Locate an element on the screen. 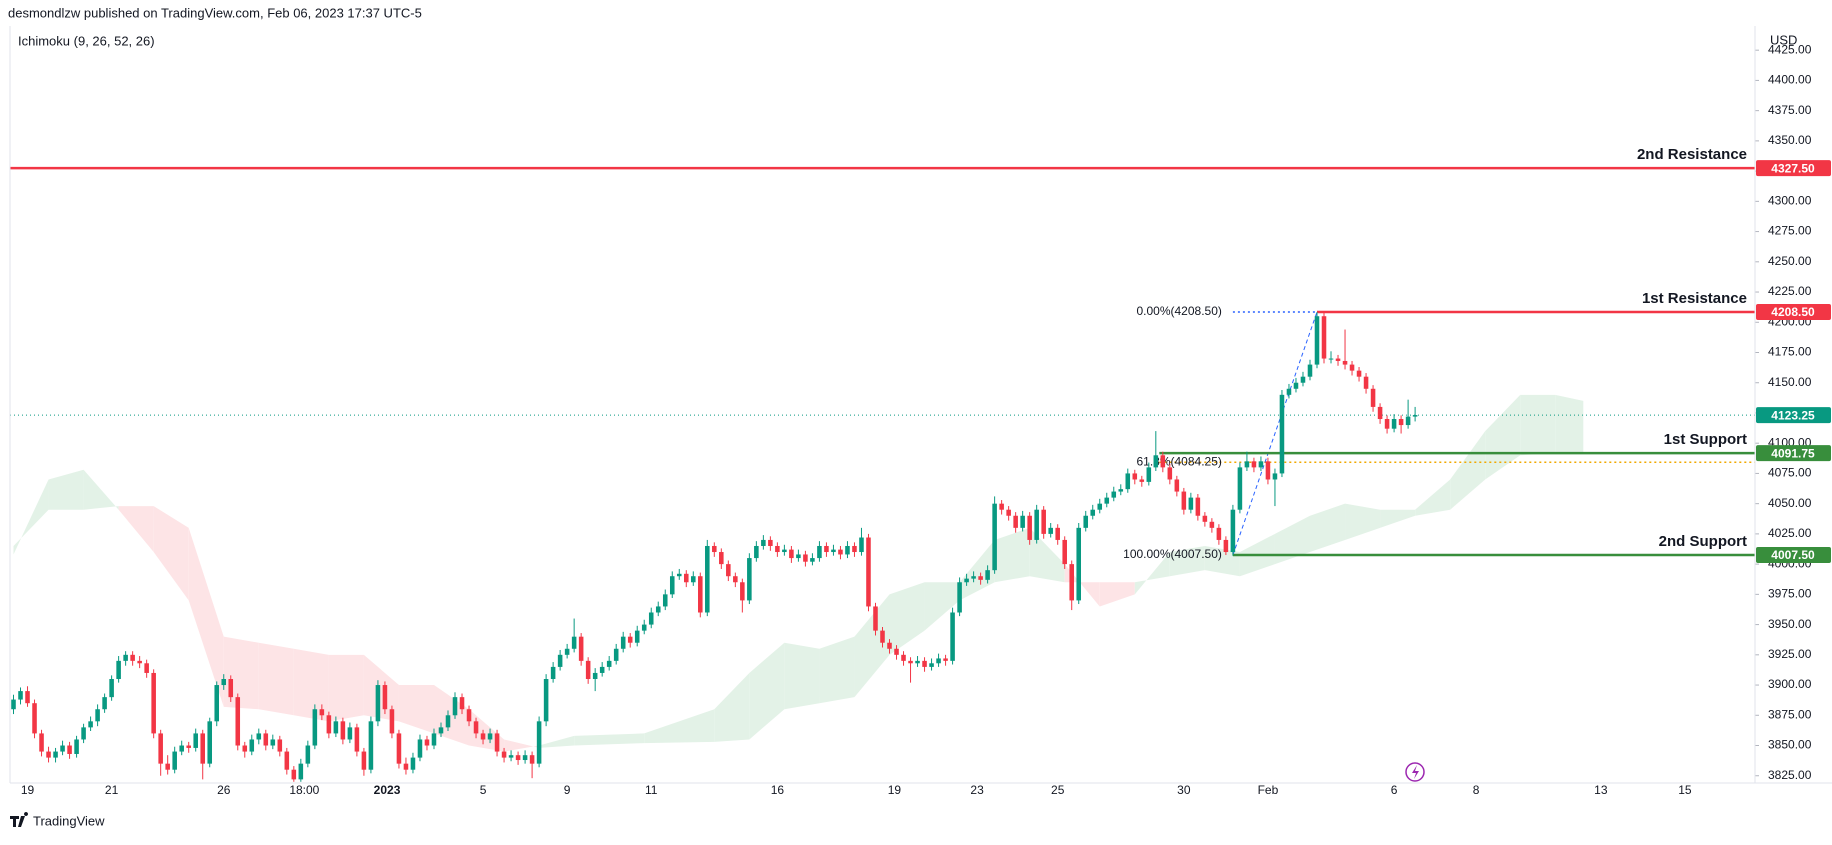 This screenshot has height=845, width=1832. level-name: 2nd Support is located at coordinates (1703, 541).